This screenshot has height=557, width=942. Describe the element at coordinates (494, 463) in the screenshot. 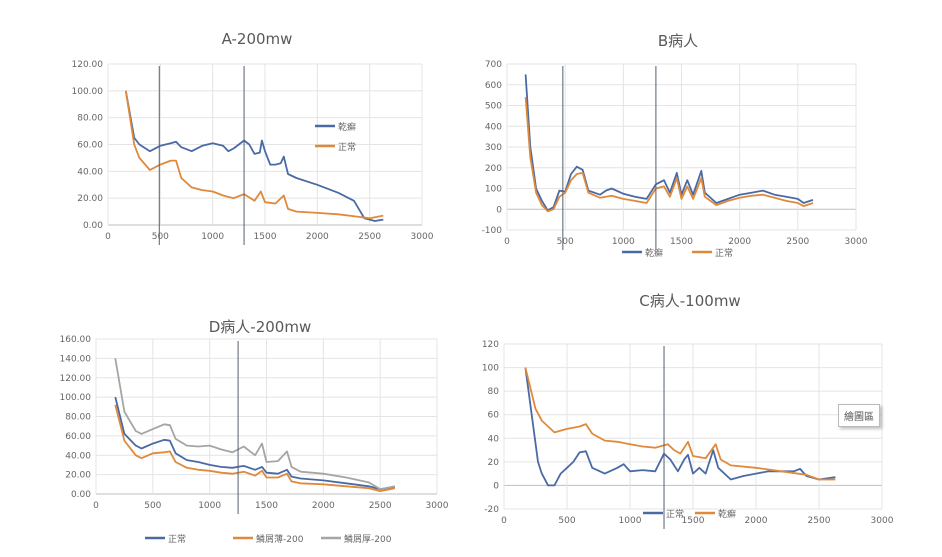

I see `y-tick-label: 20` at that location.